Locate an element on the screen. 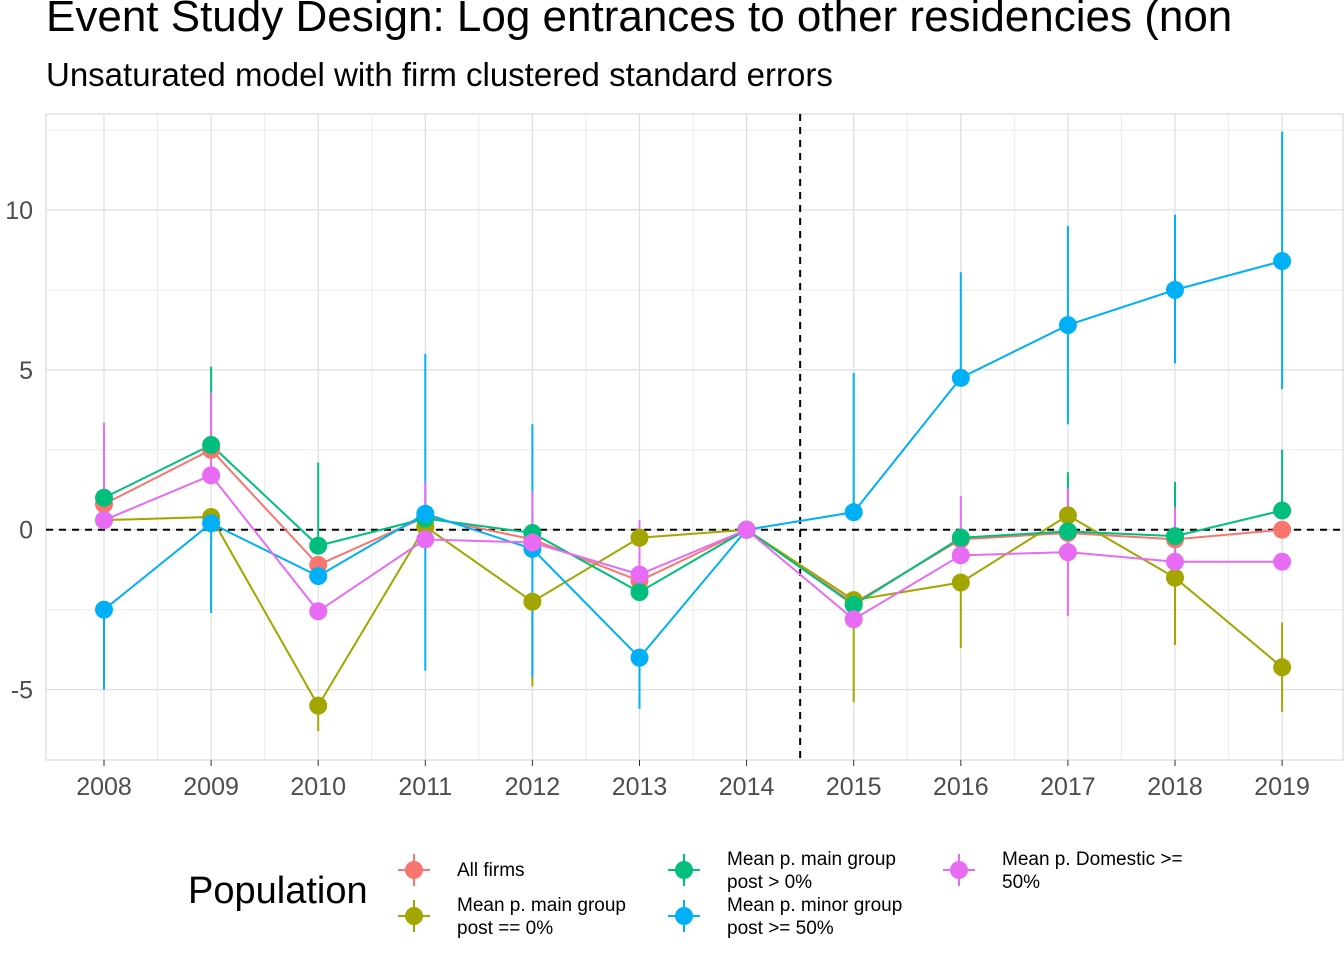 This screenshot has height=960, width=1344. legend-label: All firms is located at coordinates (491, 870).